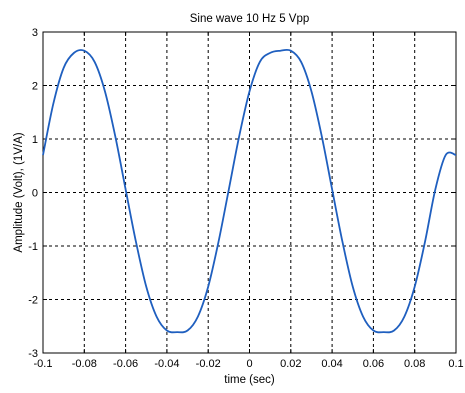  I want to click on x-tick-label: -0.04, so click(166, 364).